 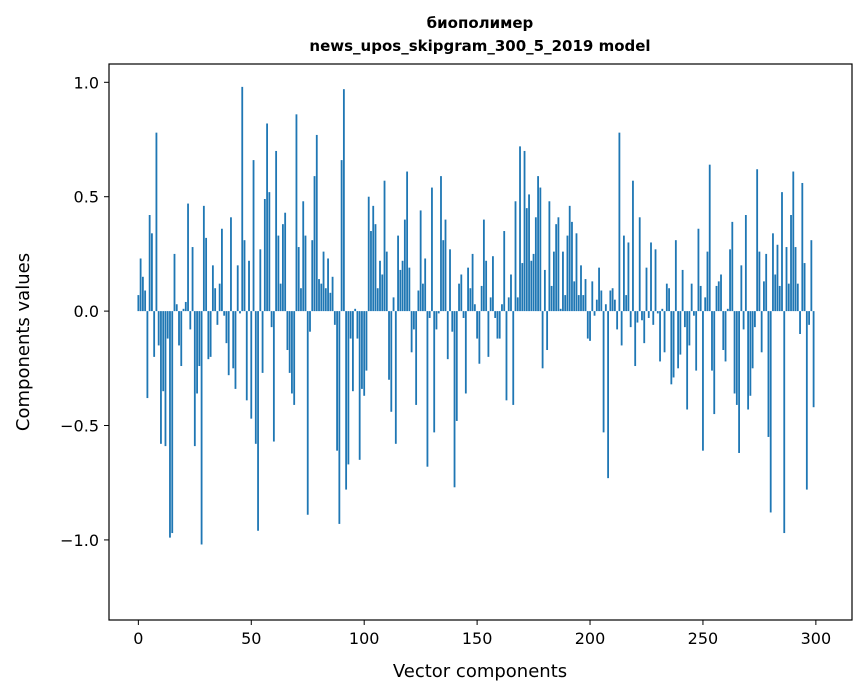 I want to click on x-tick-label: 100, so click(x=364, y=638).